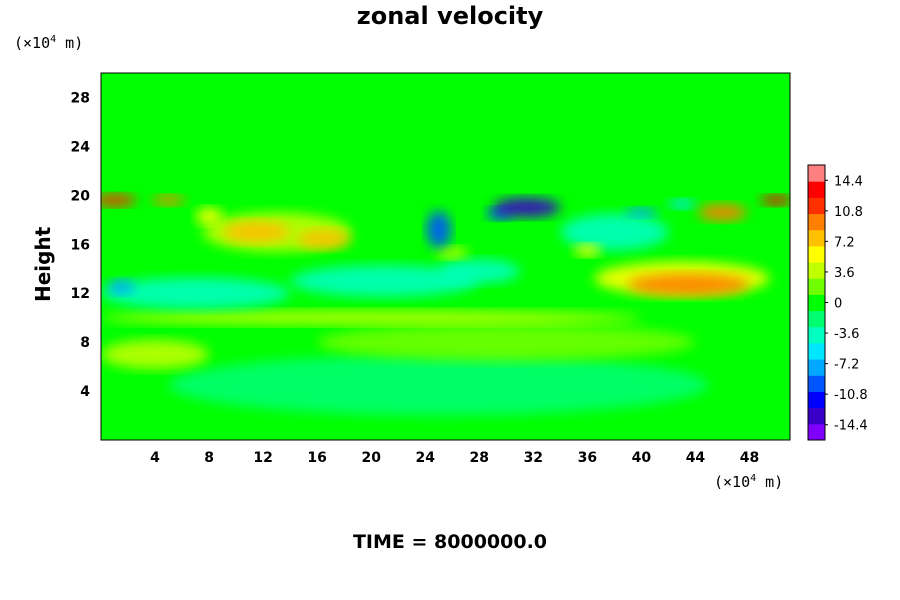 The image size is (900, 600). What do you see at coordinates (53, 39) in the screenshot?
I see `y-unit-exponent: 4` at bounding box center [53, 39].